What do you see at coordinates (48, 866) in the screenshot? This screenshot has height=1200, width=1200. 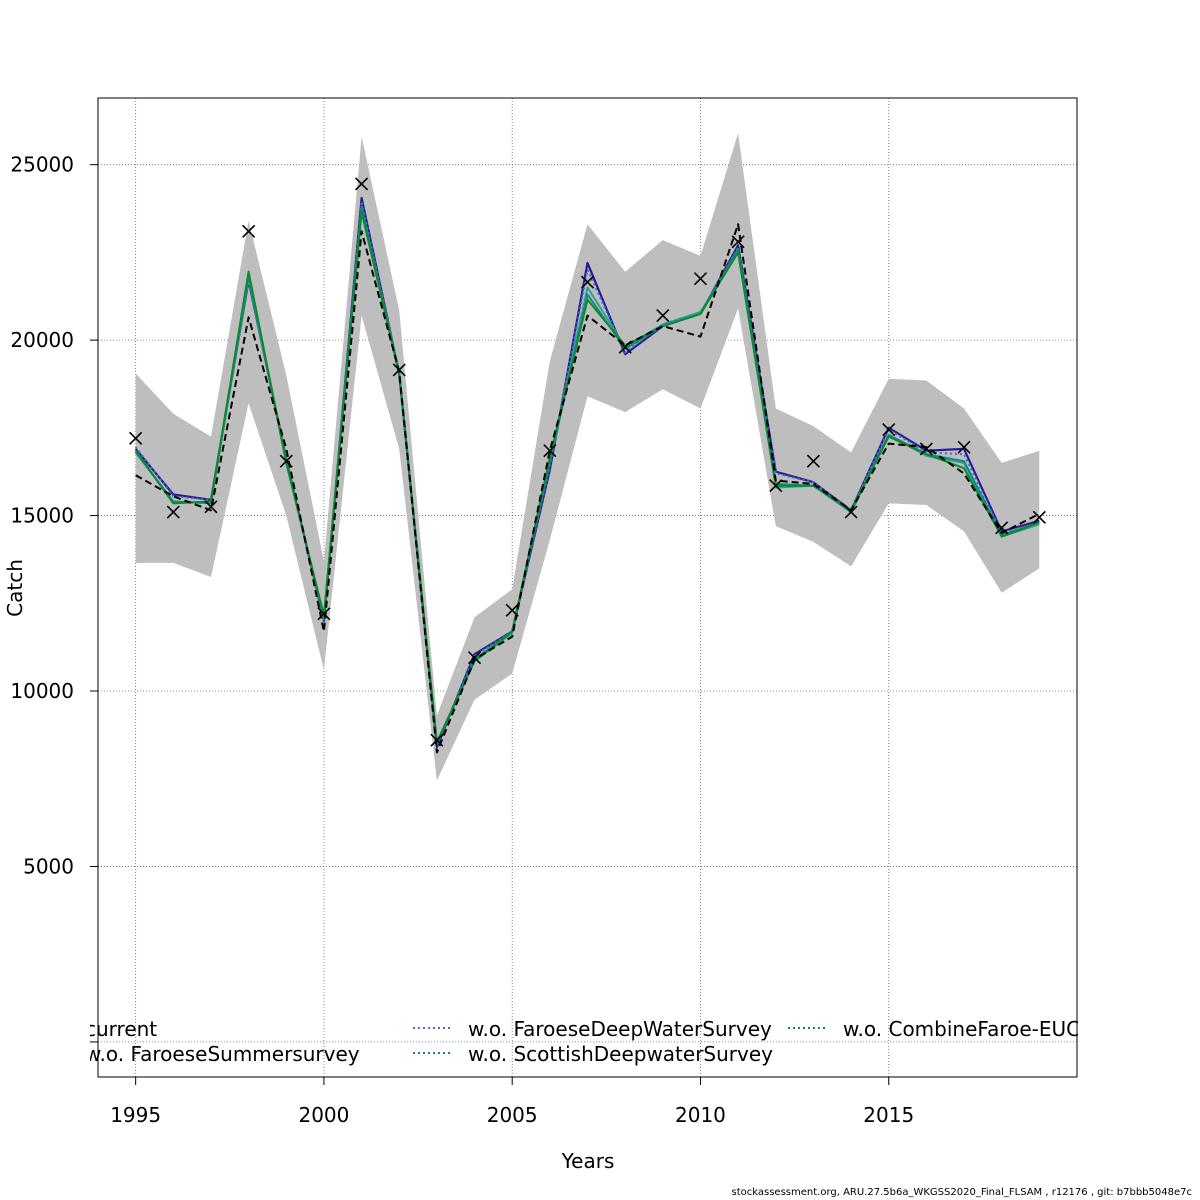 I see `y-tick-label: 5000` at bounding box center [48, 866].